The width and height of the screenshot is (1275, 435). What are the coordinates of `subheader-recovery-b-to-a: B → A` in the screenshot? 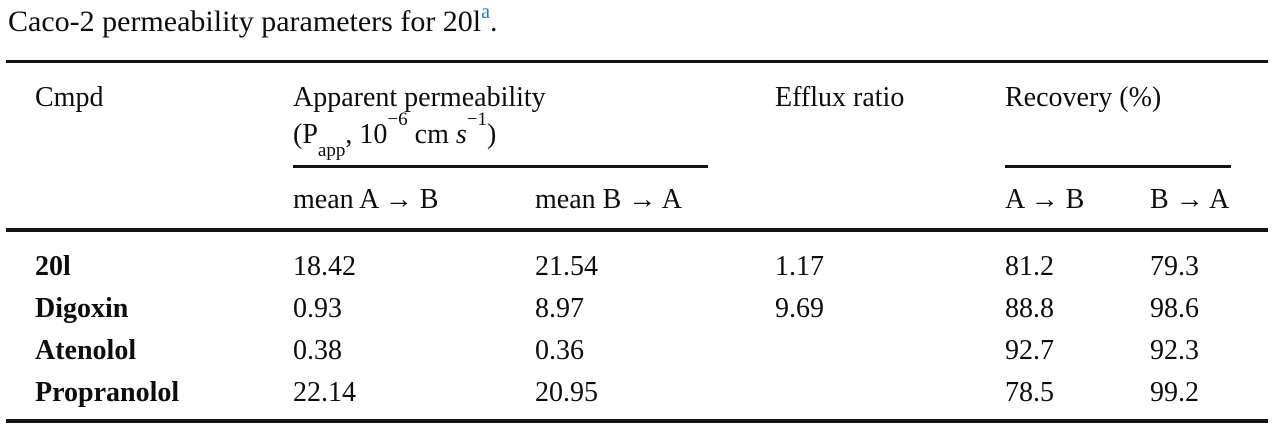 It's located at (1208, 199).